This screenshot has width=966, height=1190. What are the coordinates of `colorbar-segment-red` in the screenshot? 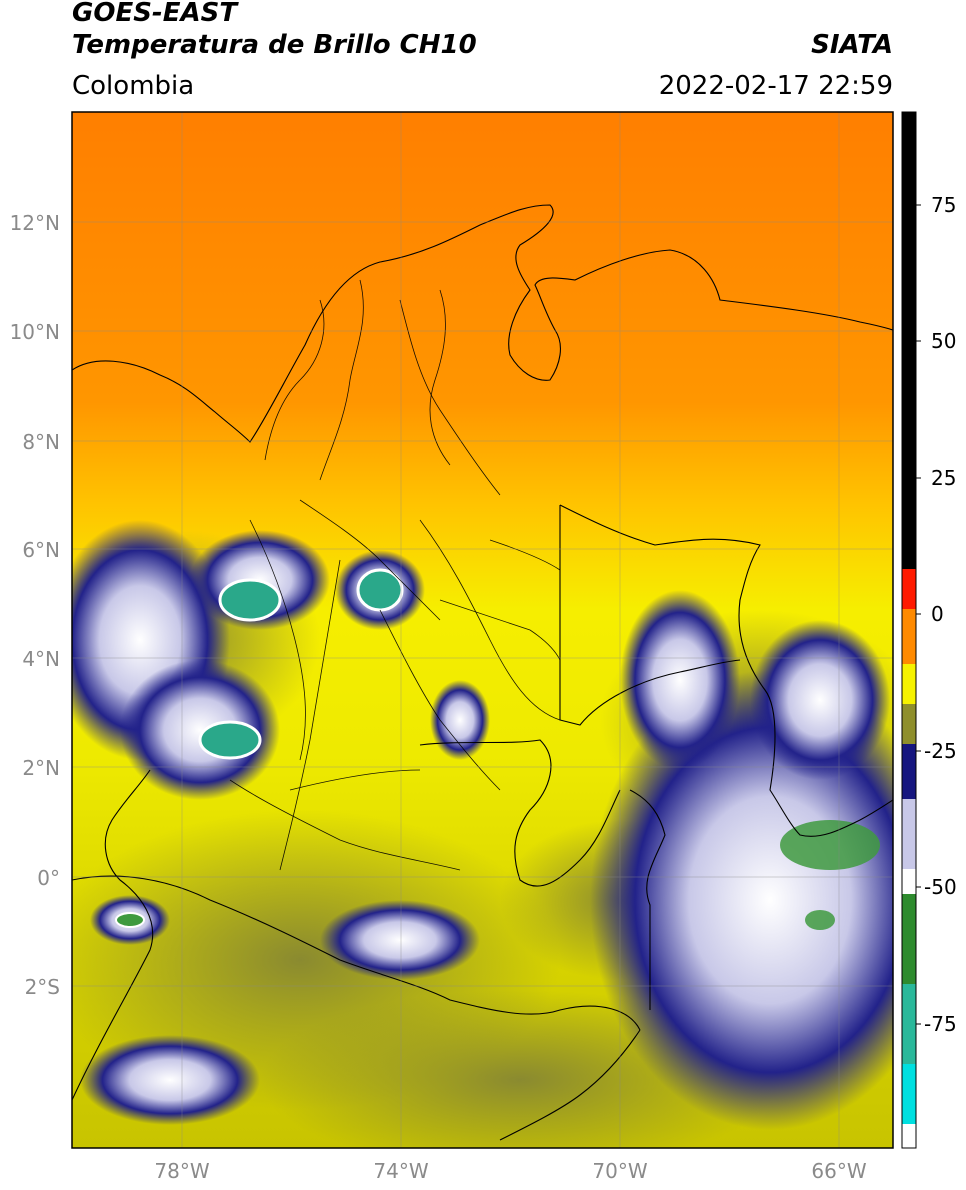 It's located at (909, 589).